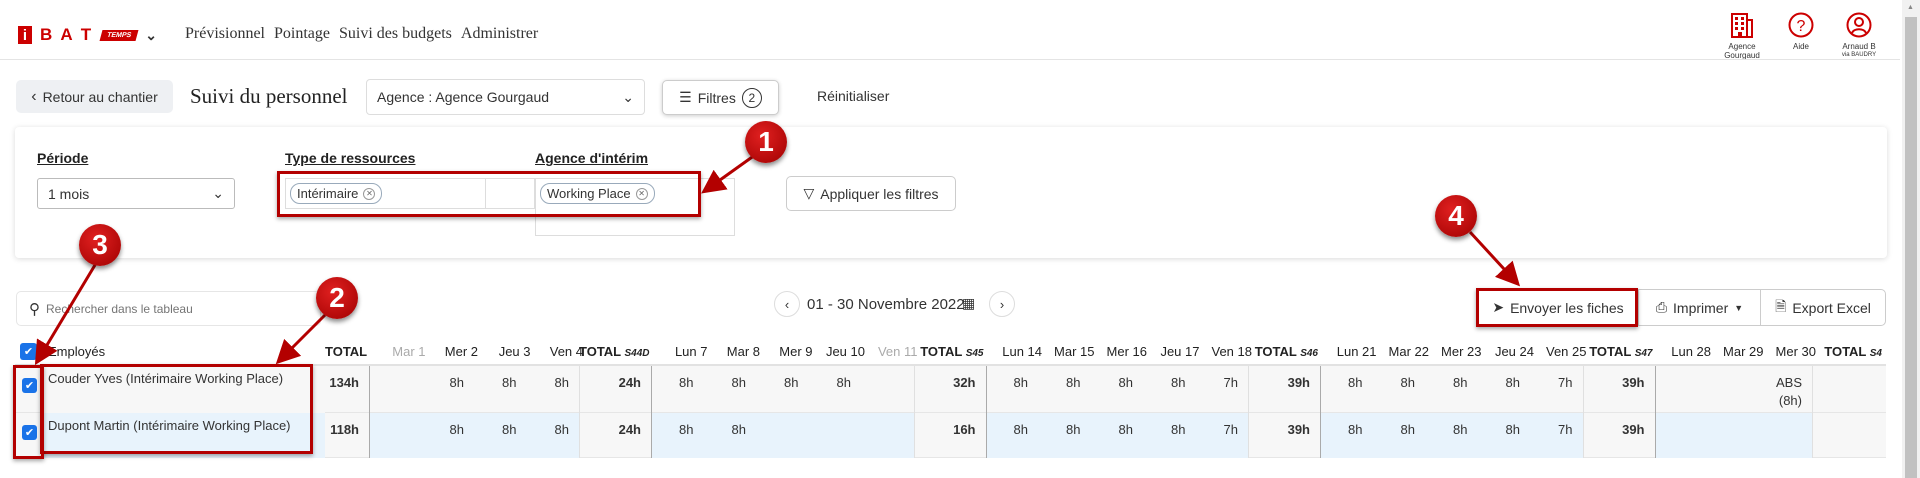 Image resolution: width=1920 pixels, height=478 pixels. Describe the element at coordinates (796, 351) in the screenshot. I see `column-label: Mer 9` at that location.